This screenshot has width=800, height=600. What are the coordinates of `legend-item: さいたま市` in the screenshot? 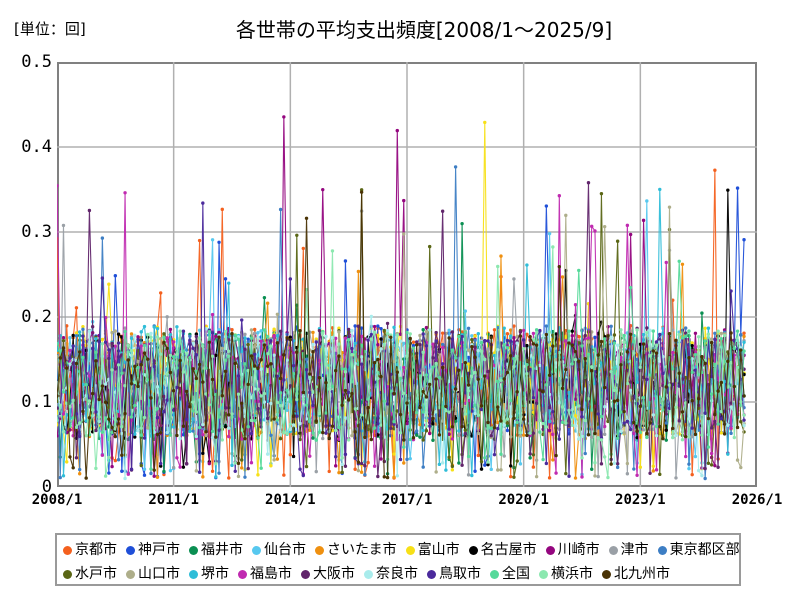 It's located at (356, 550).